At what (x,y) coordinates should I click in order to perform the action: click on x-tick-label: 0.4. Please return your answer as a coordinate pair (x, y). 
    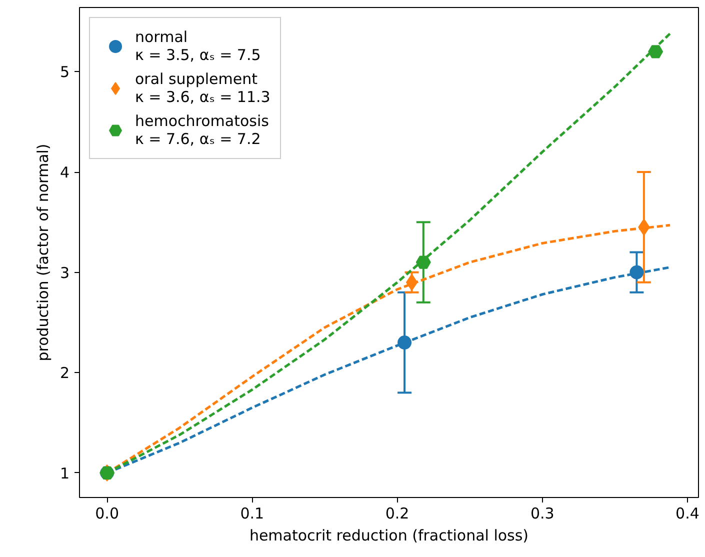
    Looking at the image, I should click on (688, 513).